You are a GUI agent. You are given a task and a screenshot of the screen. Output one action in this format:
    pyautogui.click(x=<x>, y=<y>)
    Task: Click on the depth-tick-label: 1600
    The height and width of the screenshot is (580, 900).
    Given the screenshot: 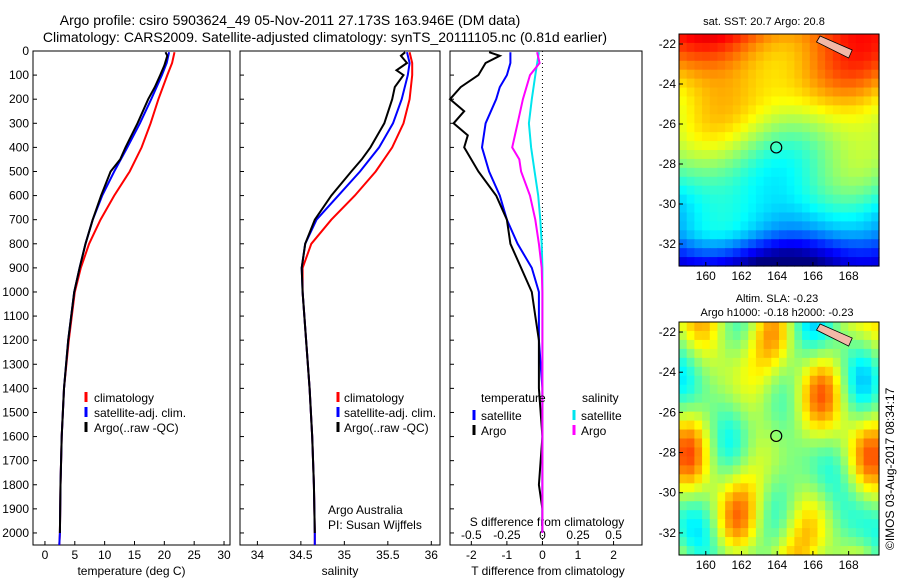 What is the action you would take?
    pyautogui.click(x=15, y=437)
    